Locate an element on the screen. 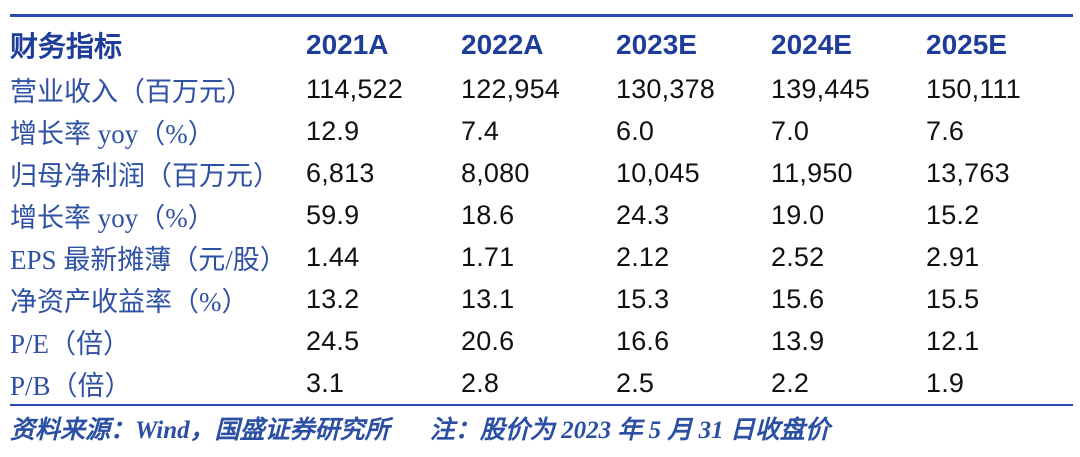 The width and height of the screenshot is (1080, 457). cell-value: 2.12 is located at coordinates (643, 256).